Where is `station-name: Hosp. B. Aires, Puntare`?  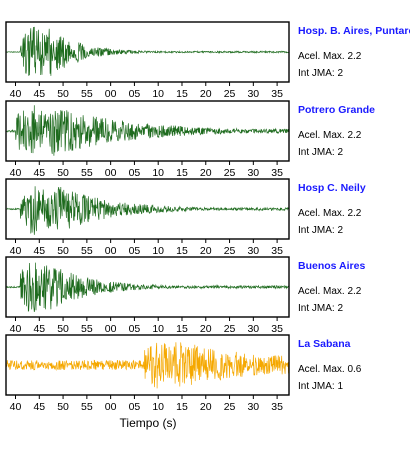
station-name: Hosp. B. Aires, Puntare is located at coordinates (354, 31).